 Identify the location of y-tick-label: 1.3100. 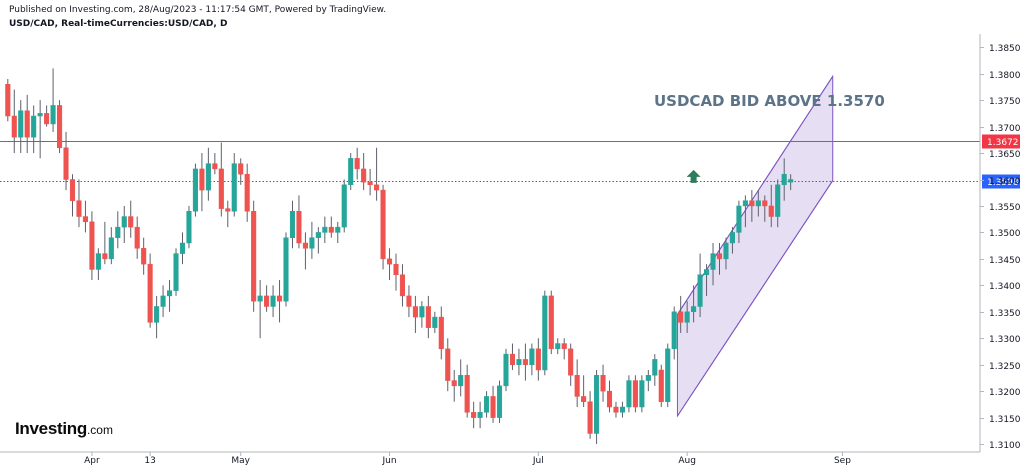
(1005, 446).